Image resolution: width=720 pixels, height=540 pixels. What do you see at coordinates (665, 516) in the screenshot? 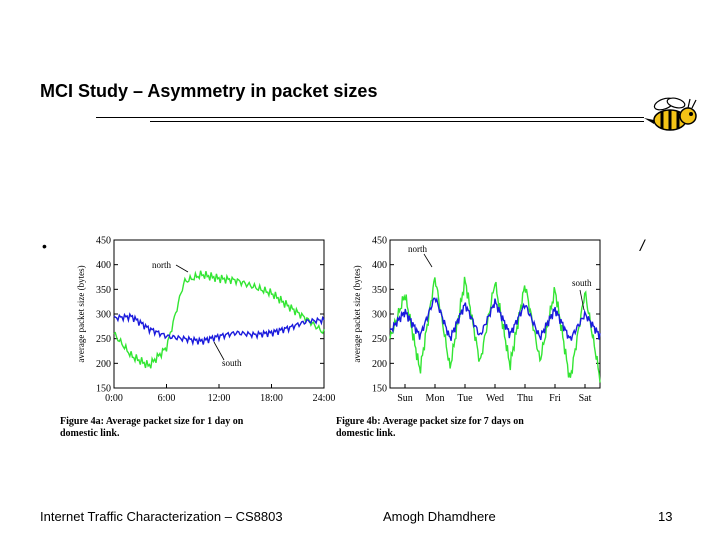
I see `footer-page-number: 13` at bounding box center [665, 516].